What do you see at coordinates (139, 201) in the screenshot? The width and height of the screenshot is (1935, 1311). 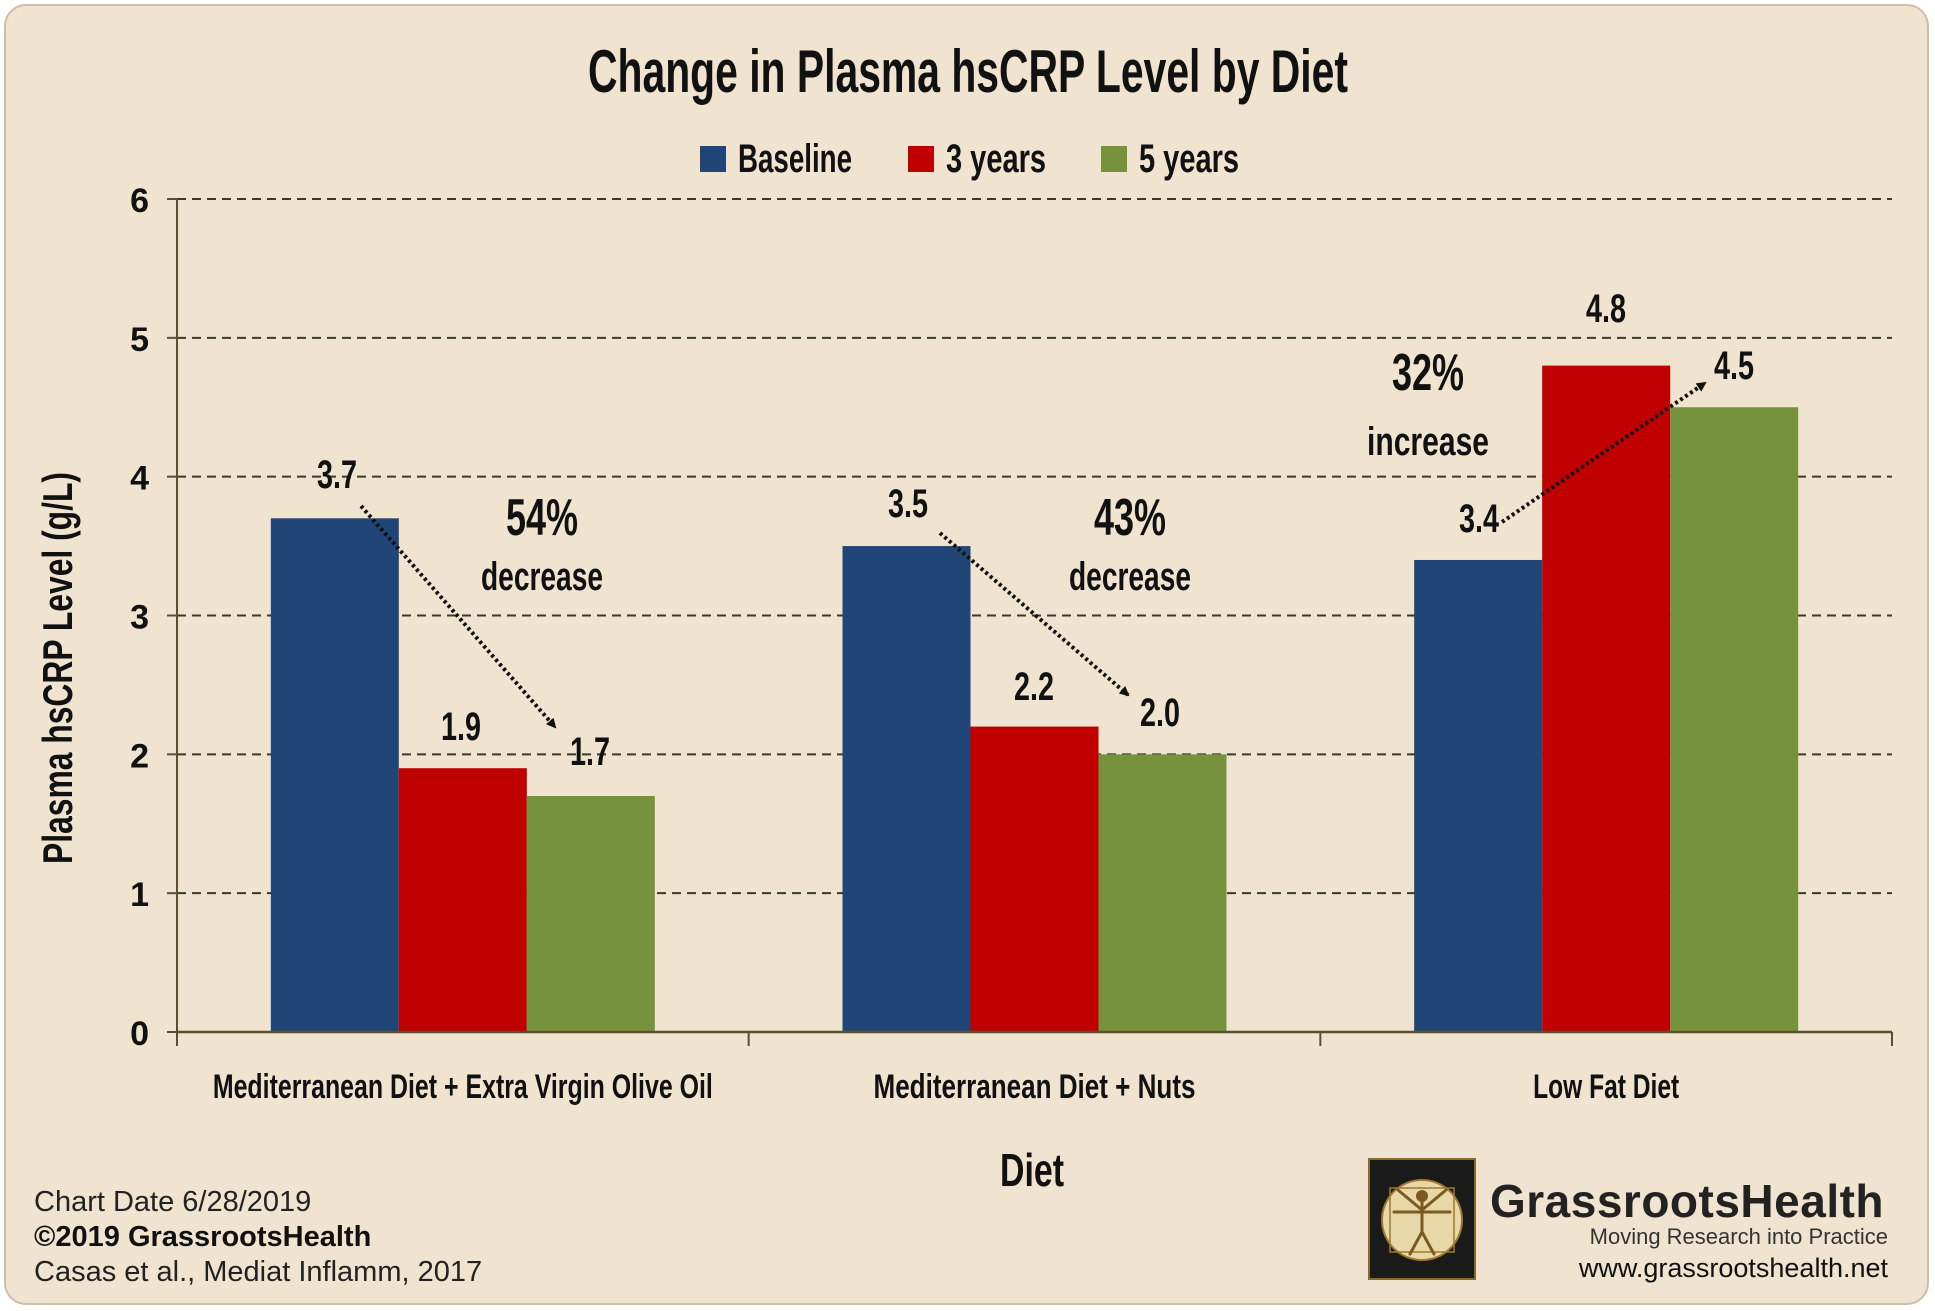 I see `y-tick-label: 6` at bounding box center [139, 201].